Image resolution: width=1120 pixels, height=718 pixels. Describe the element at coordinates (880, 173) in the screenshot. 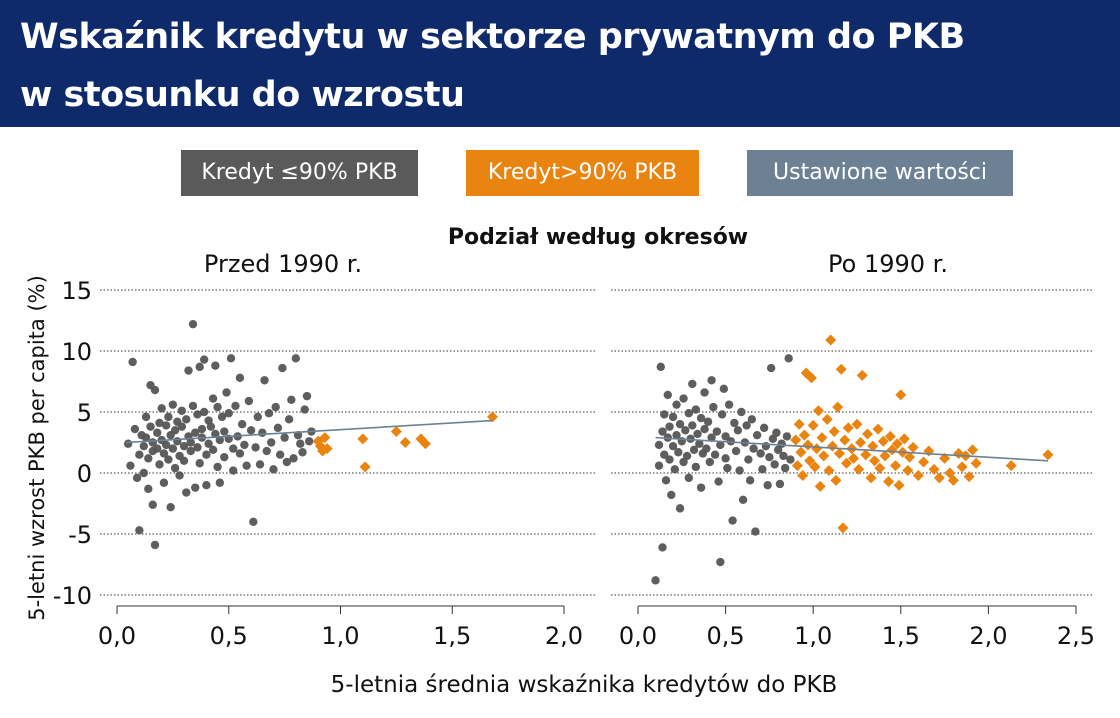

I see `legend-item-fitted-values: Ustawione wartości` at that location.